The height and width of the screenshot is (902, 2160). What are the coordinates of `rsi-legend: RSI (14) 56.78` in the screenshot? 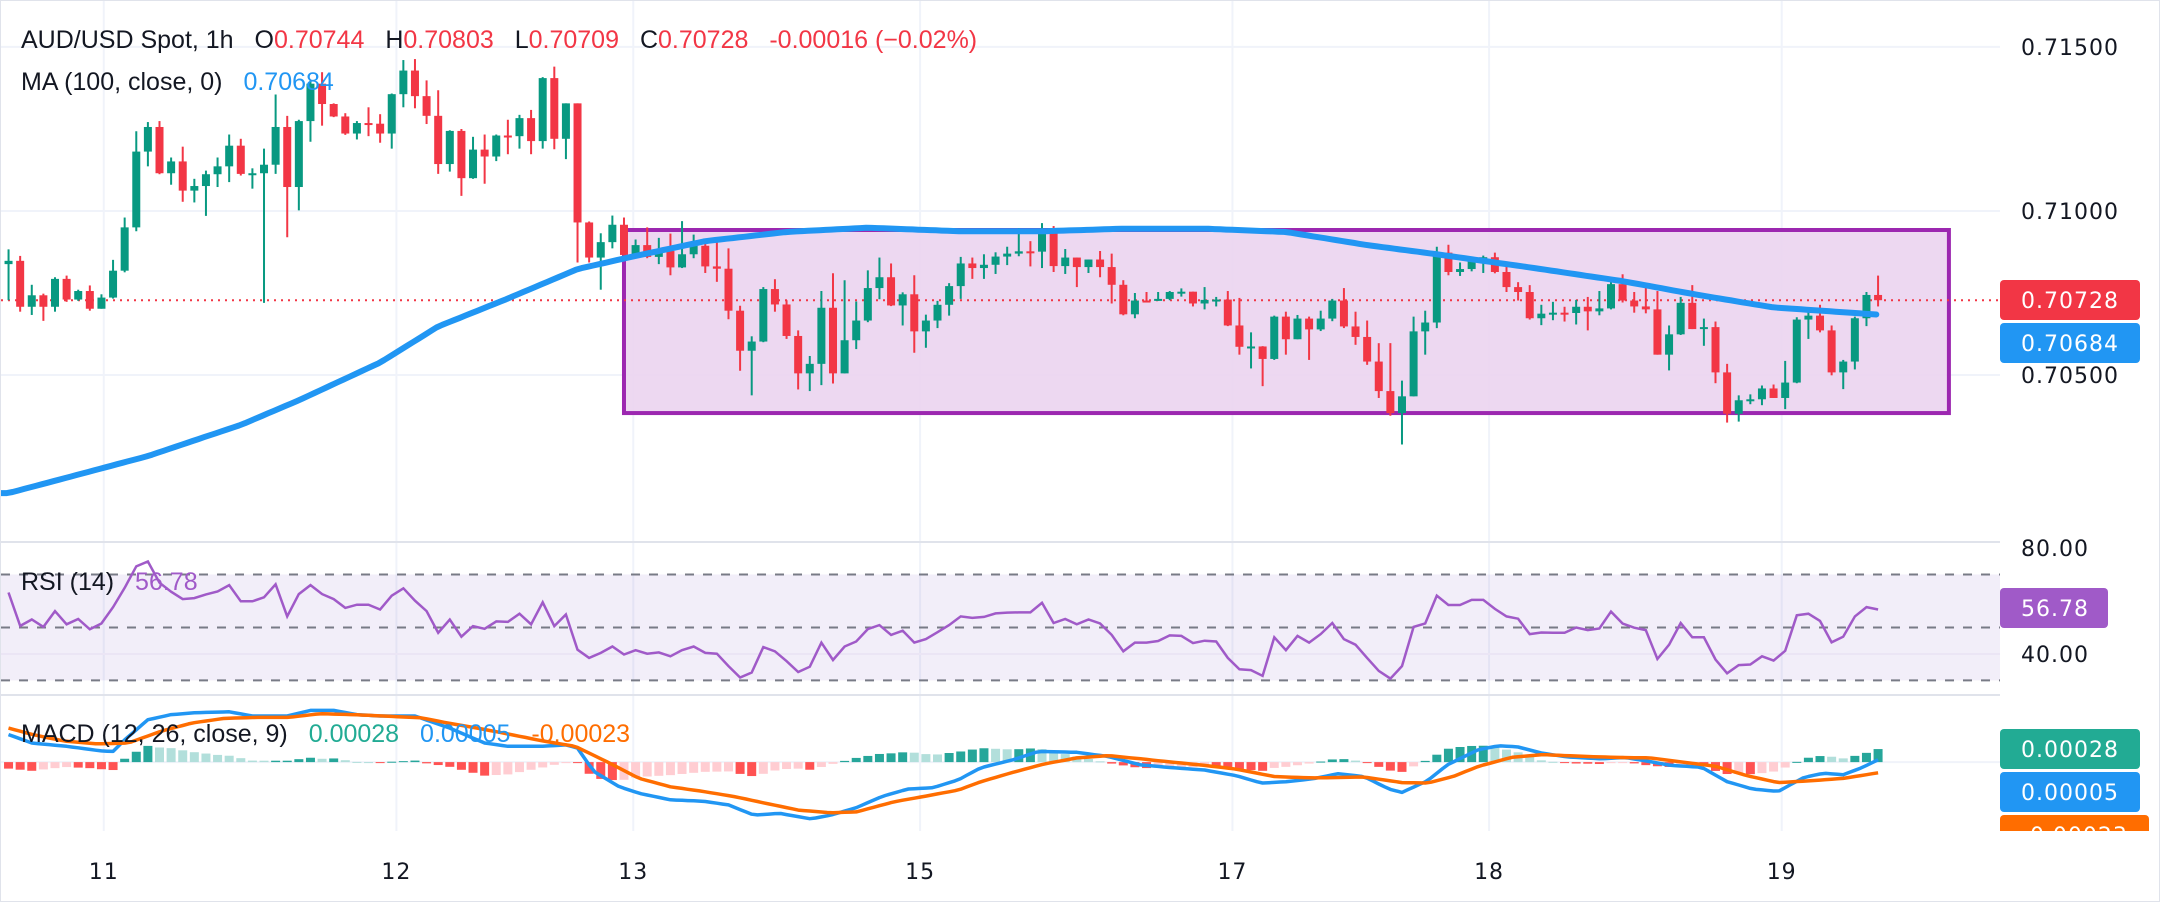 It's located at (109, 582).